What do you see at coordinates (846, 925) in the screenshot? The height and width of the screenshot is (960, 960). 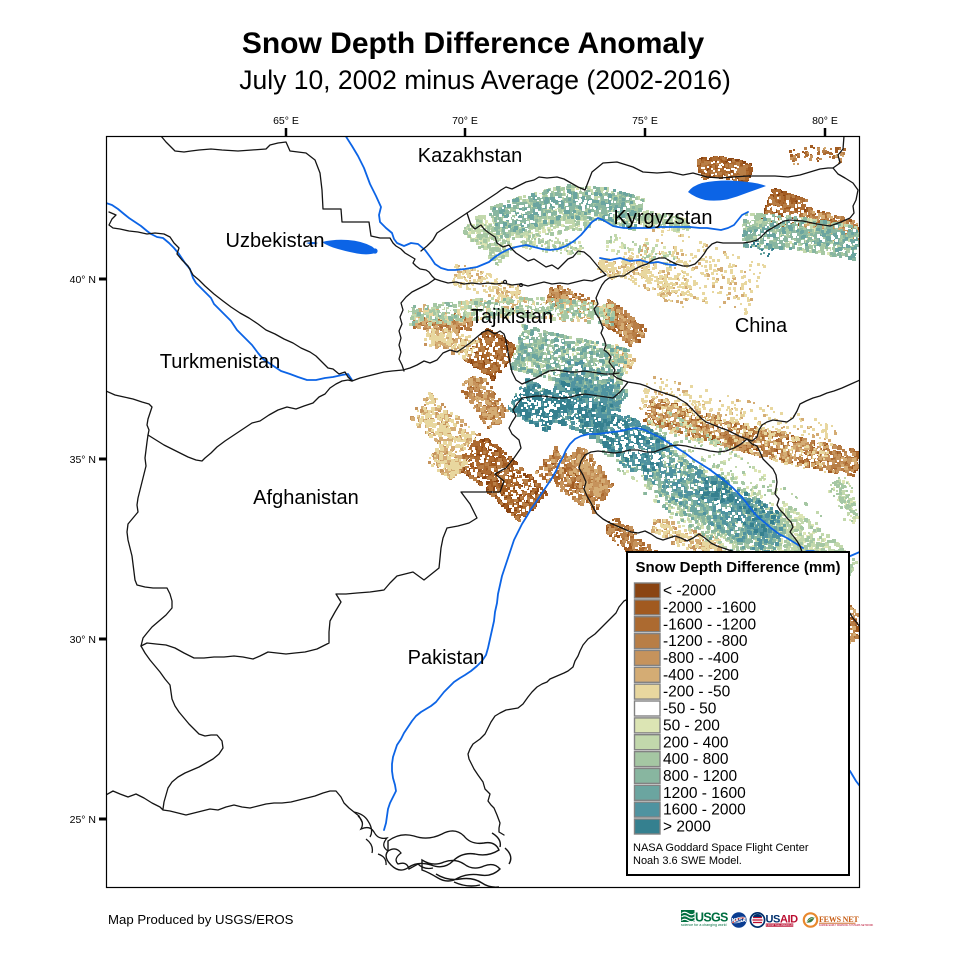 I see `svg-text:FAMINE EARLY WARNING SYSTEMS N: FAMINE EARLY WARNING SYSTEMS NETWORK` at bounding box center [846, 925].